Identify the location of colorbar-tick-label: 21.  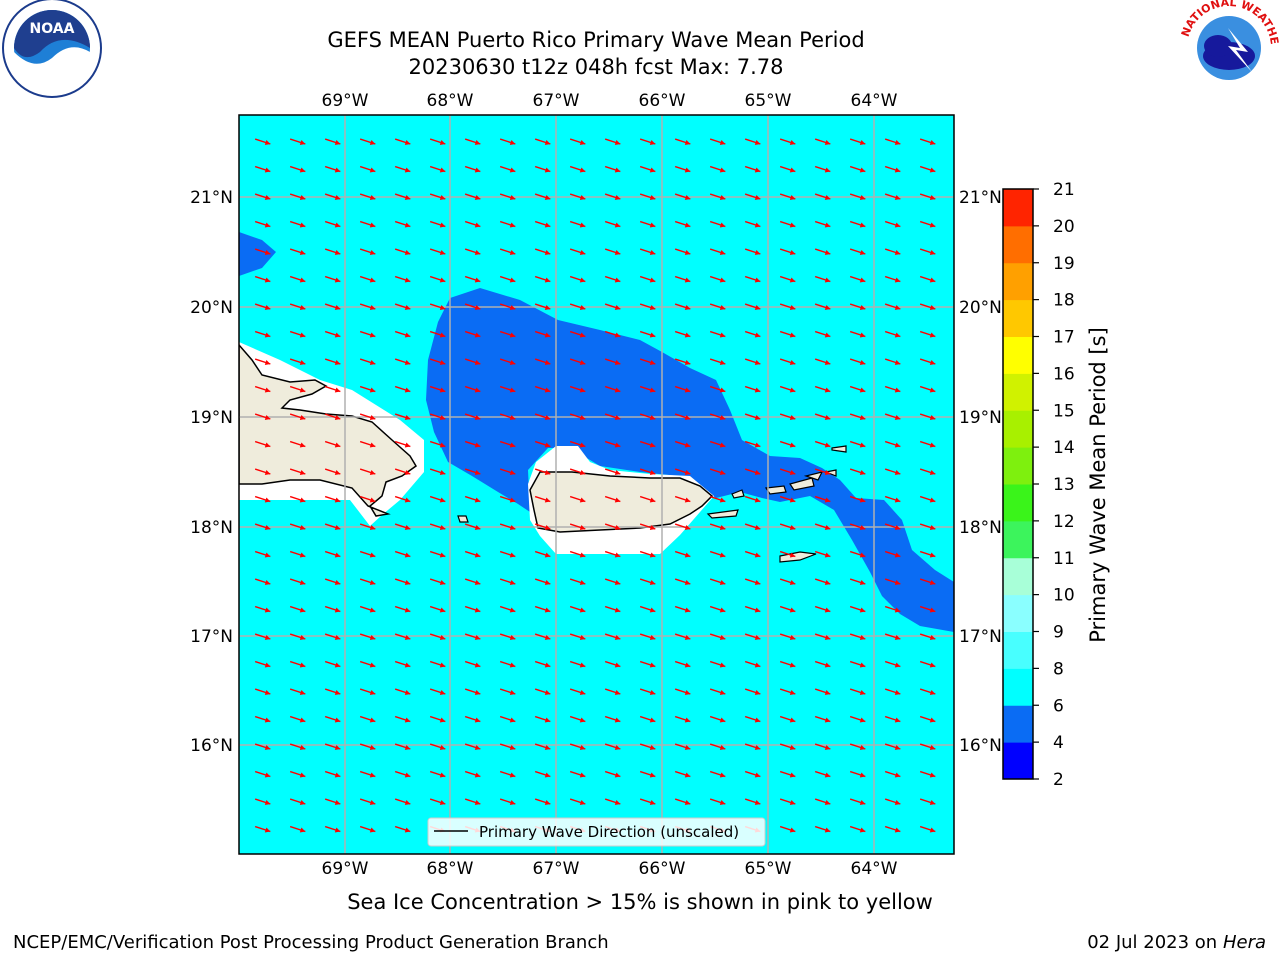
(1064, 190).